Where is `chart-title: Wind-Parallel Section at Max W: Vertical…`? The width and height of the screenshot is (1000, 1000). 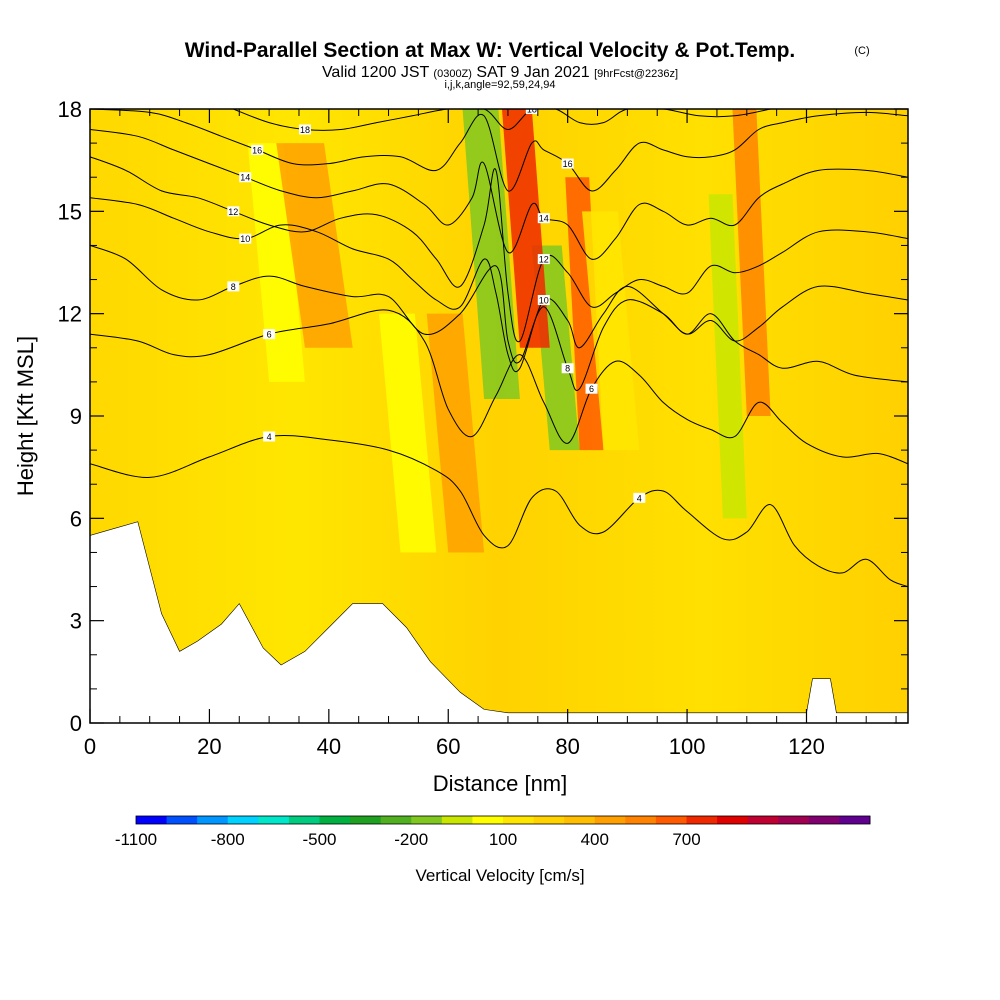 chart-title: Wind-Parallel Section at Max W: Vertical… is located at coordinates (490, 50).